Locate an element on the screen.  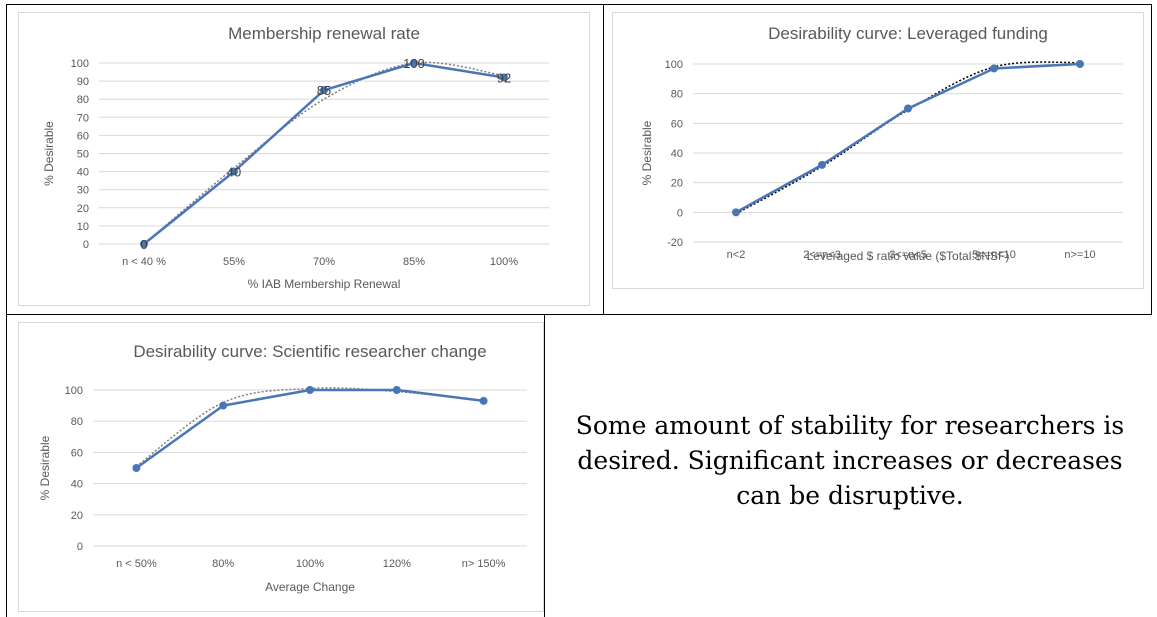
y-tick-label: 70 is located at coordinates (83, 118).